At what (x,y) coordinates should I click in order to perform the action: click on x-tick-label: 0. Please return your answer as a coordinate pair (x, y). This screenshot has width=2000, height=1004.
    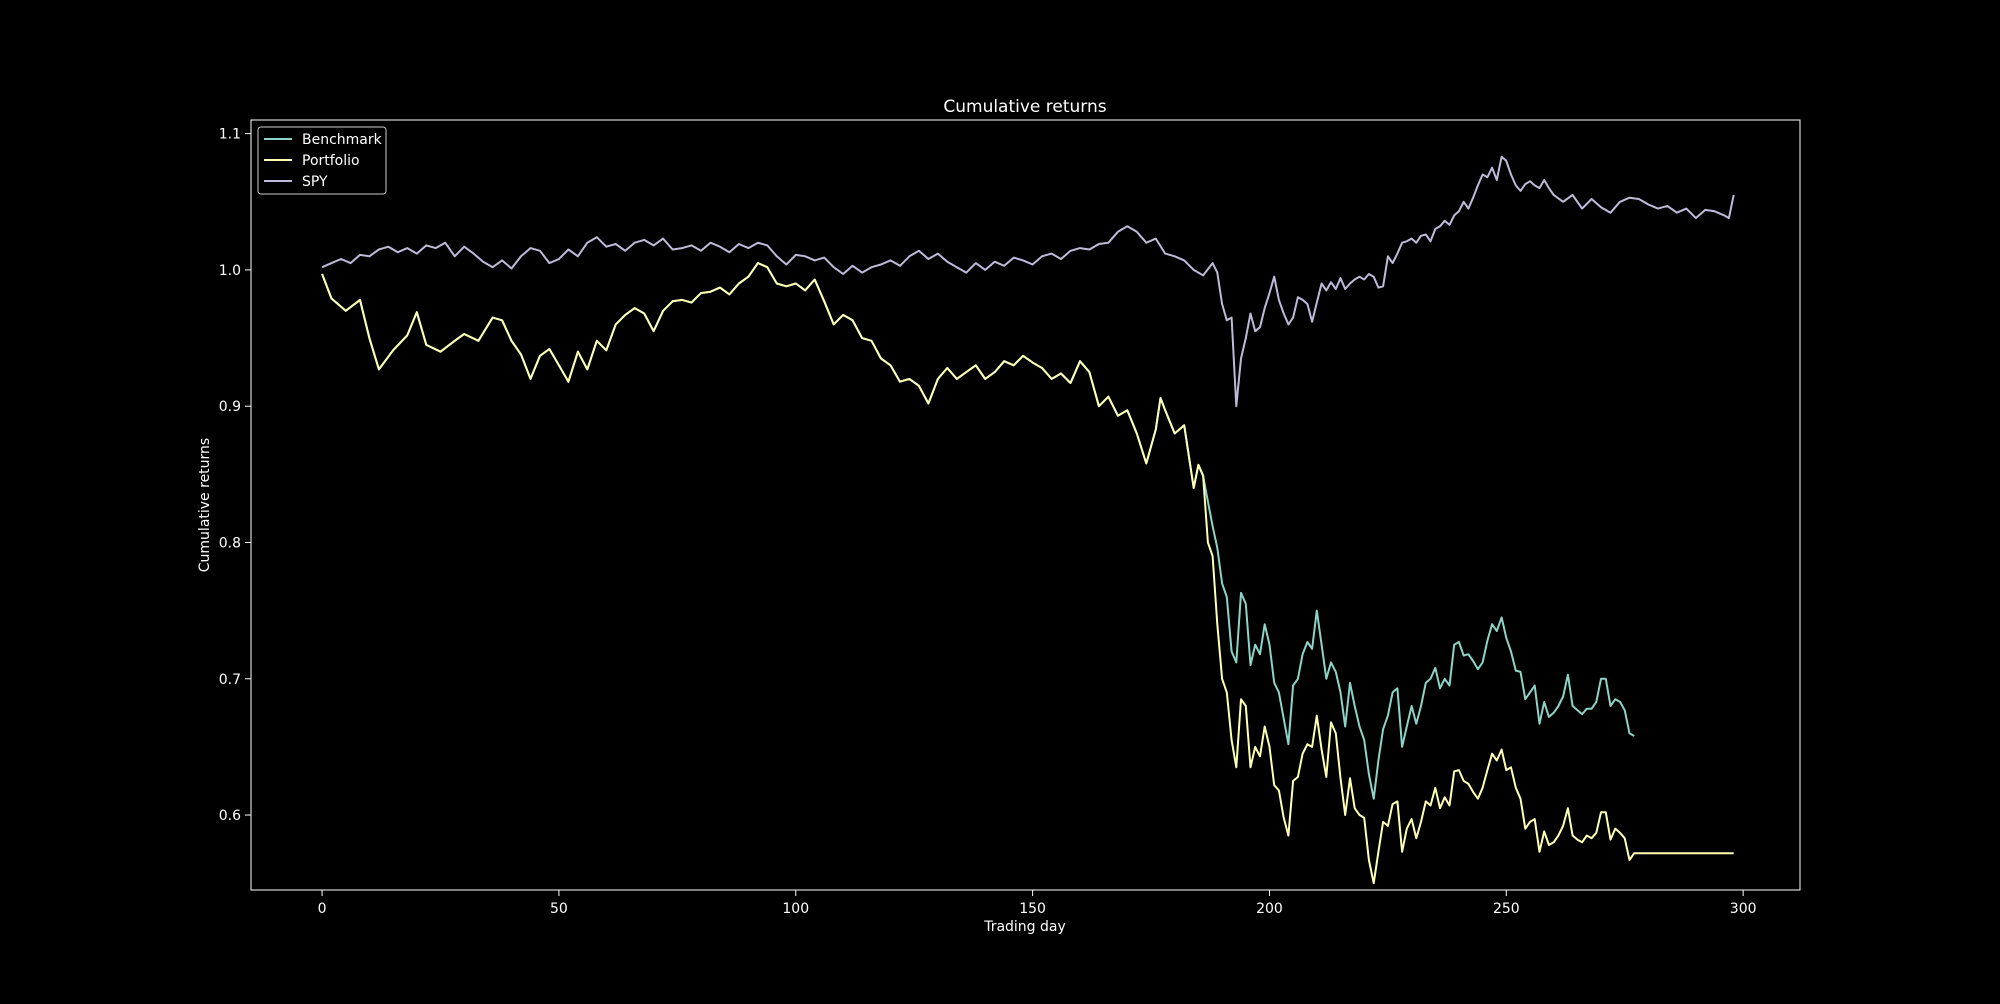
    Looking at the image, I should click on (322, 909).